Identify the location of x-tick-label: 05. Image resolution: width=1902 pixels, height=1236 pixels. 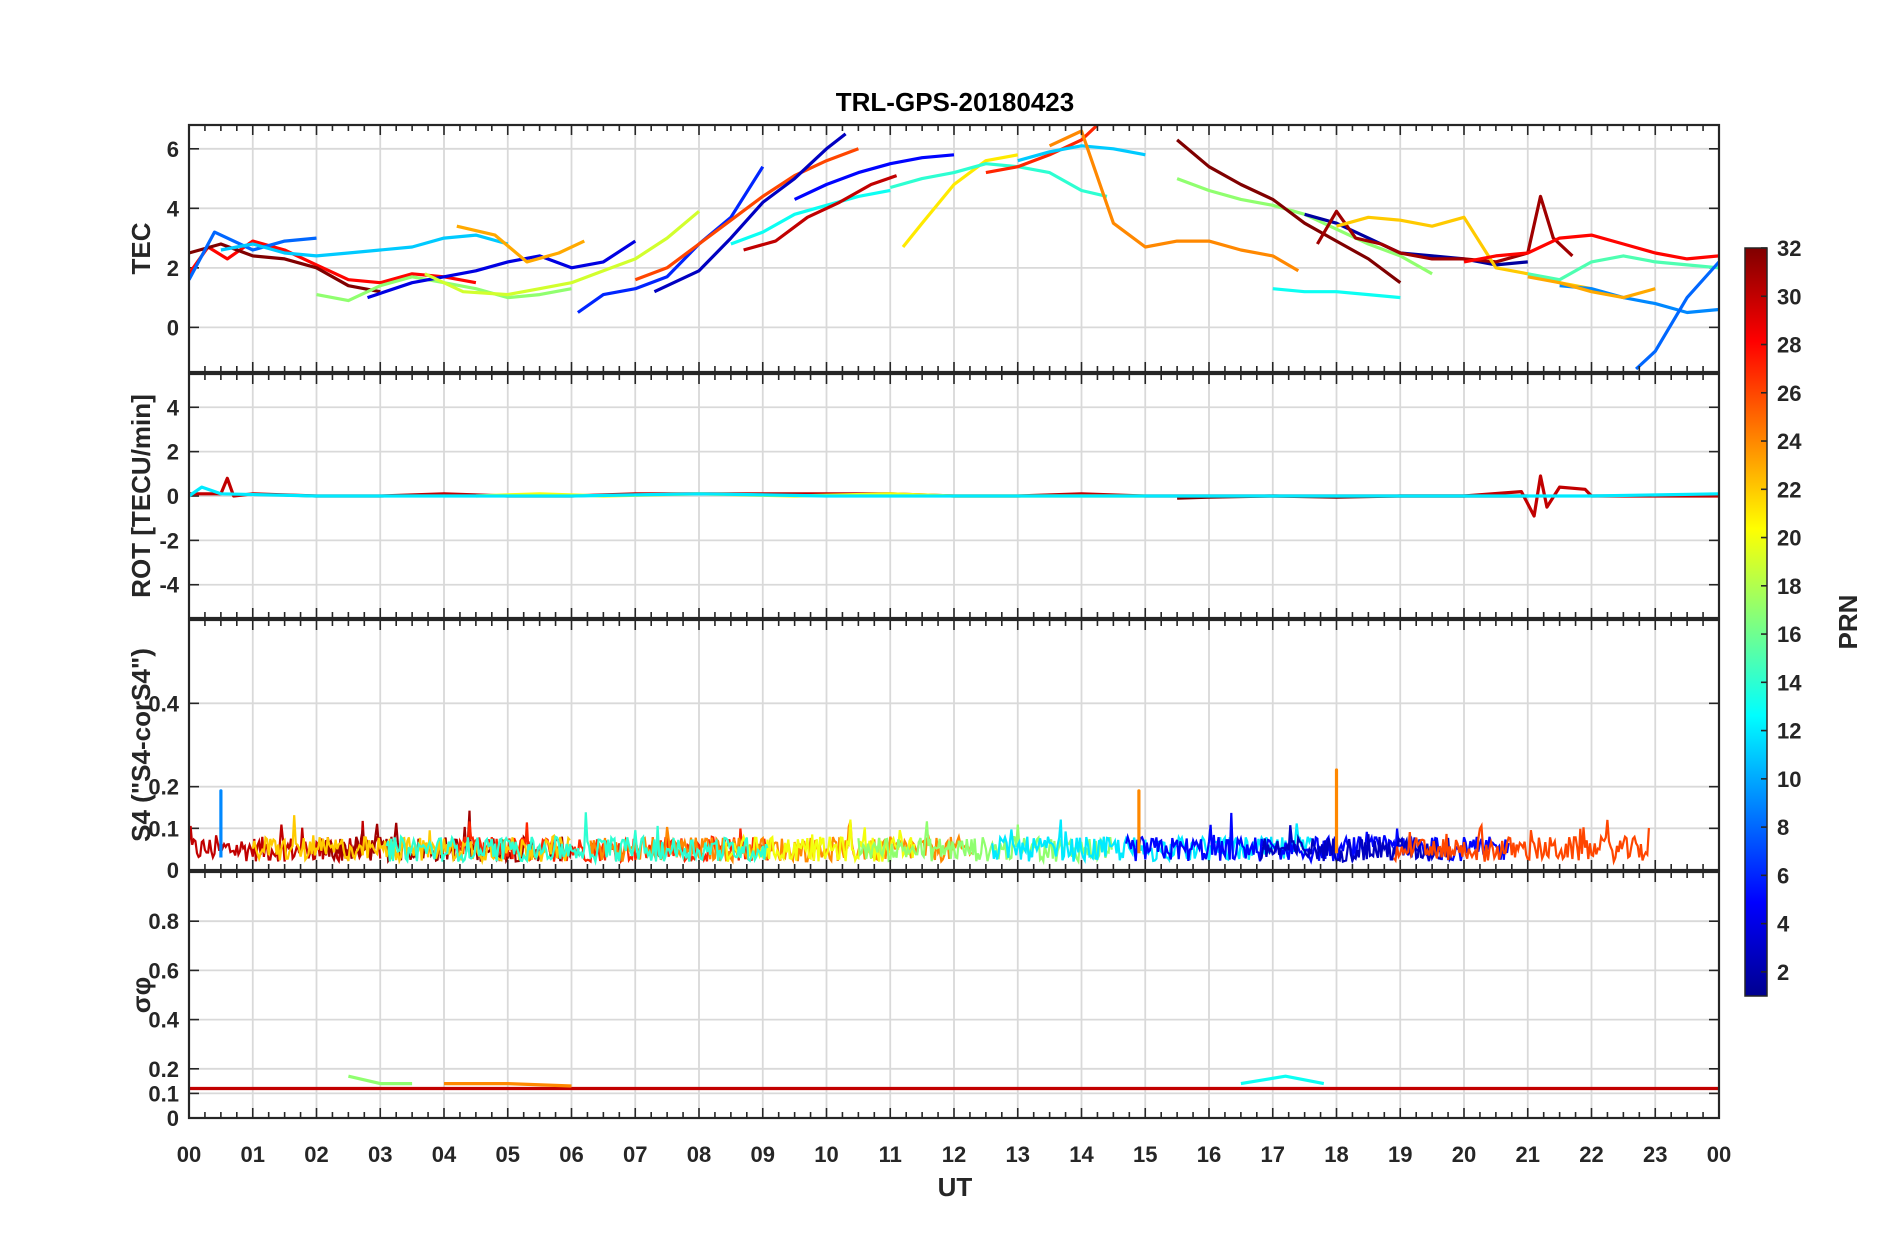
(508, 1154).